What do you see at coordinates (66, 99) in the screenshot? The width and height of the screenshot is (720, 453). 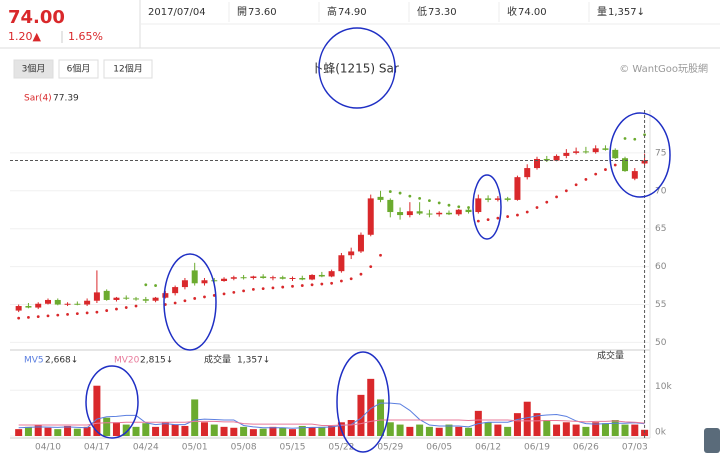 I see `indicator-value: 77.39` at bounding box center [66, 99].